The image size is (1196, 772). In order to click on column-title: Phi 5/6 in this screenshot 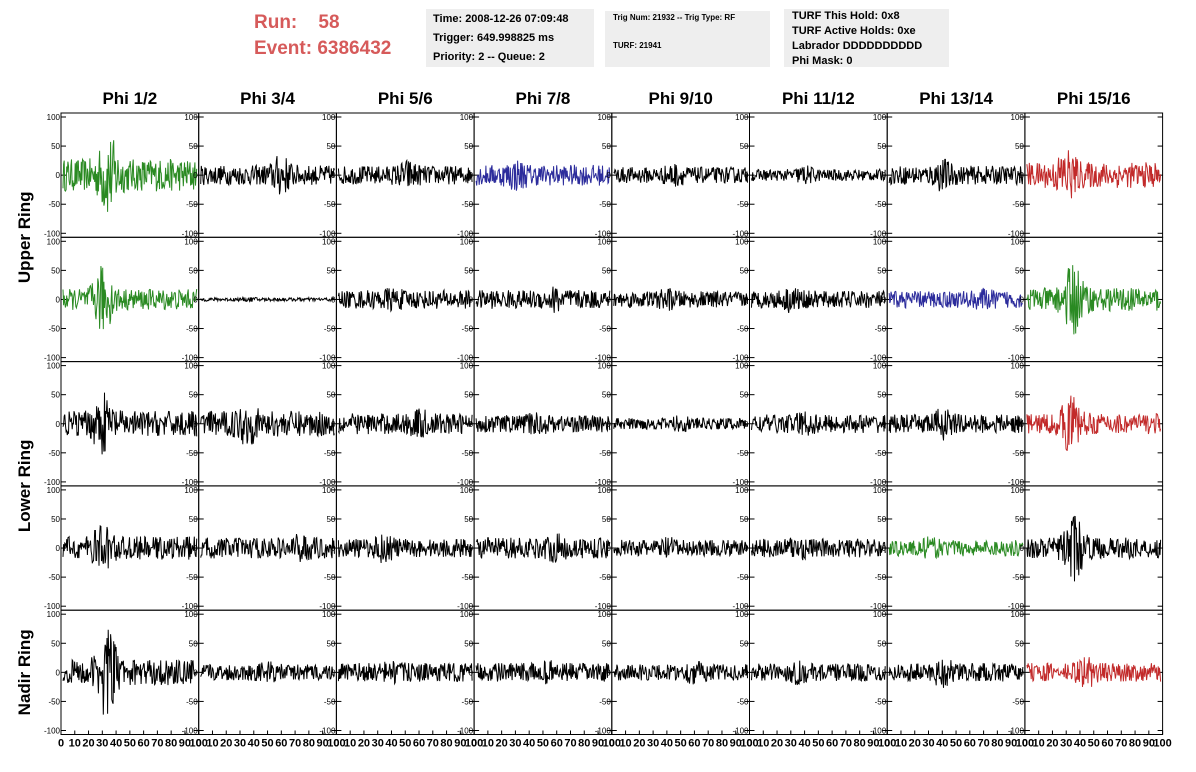, I will do `click(405, 98)`.